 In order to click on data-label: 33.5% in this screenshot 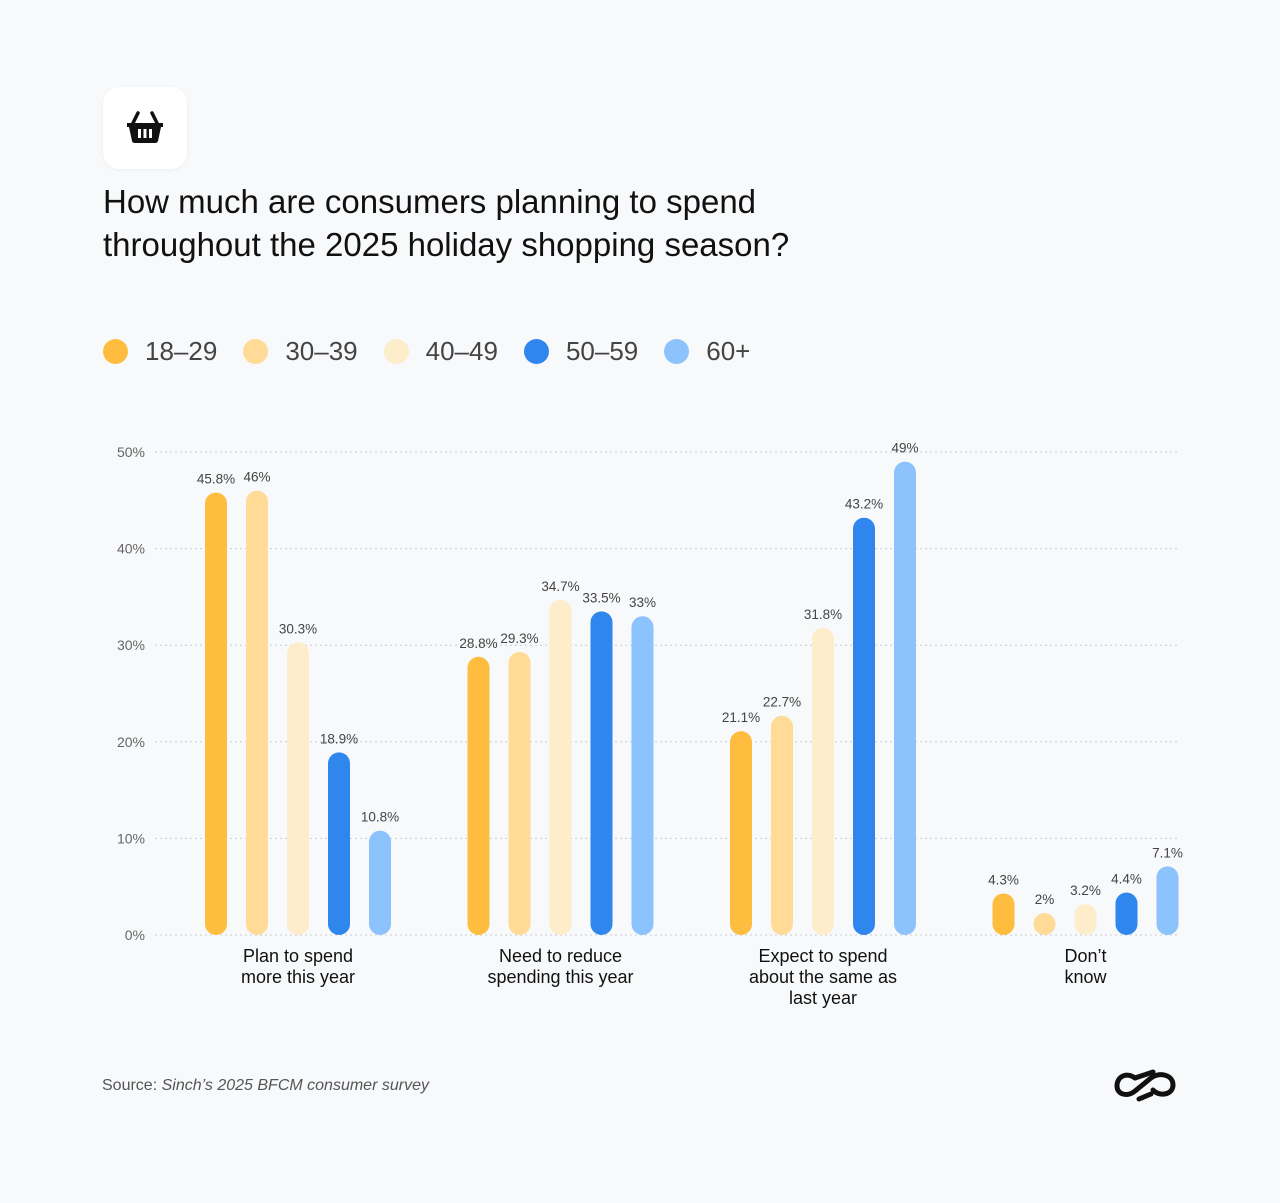, I will do `click(601, 597)`.